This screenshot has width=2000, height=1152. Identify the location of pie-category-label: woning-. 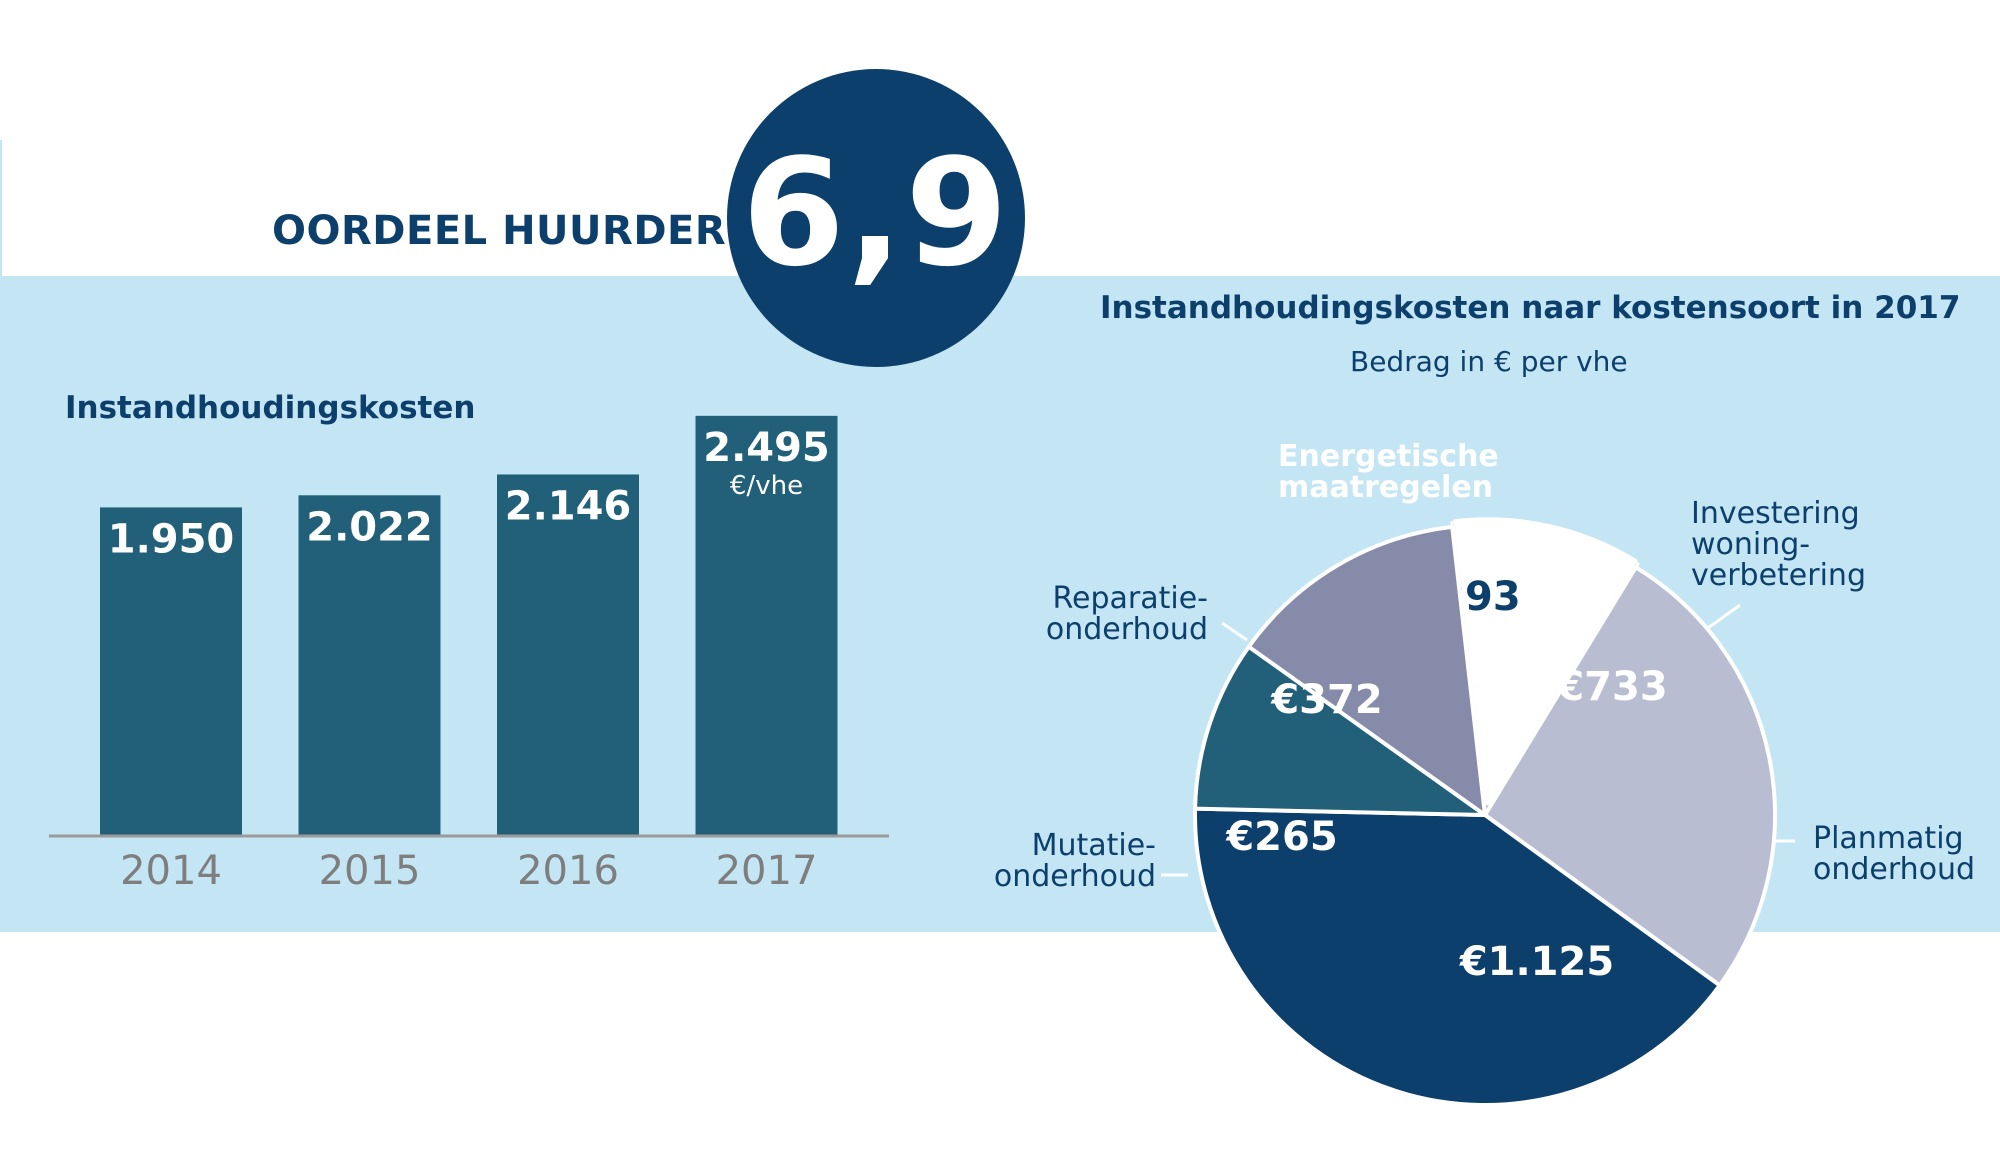
(1750, 544).